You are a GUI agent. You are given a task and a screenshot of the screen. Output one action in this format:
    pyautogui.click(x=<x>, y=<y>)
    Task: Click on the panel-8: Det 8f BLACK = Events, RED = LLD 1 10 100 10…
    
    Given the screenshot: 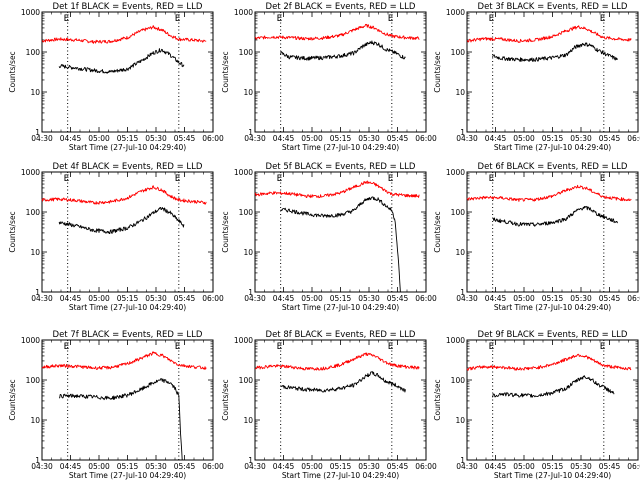 What is the action you would take?
    pyautogui.click(x=329, y=405)
    